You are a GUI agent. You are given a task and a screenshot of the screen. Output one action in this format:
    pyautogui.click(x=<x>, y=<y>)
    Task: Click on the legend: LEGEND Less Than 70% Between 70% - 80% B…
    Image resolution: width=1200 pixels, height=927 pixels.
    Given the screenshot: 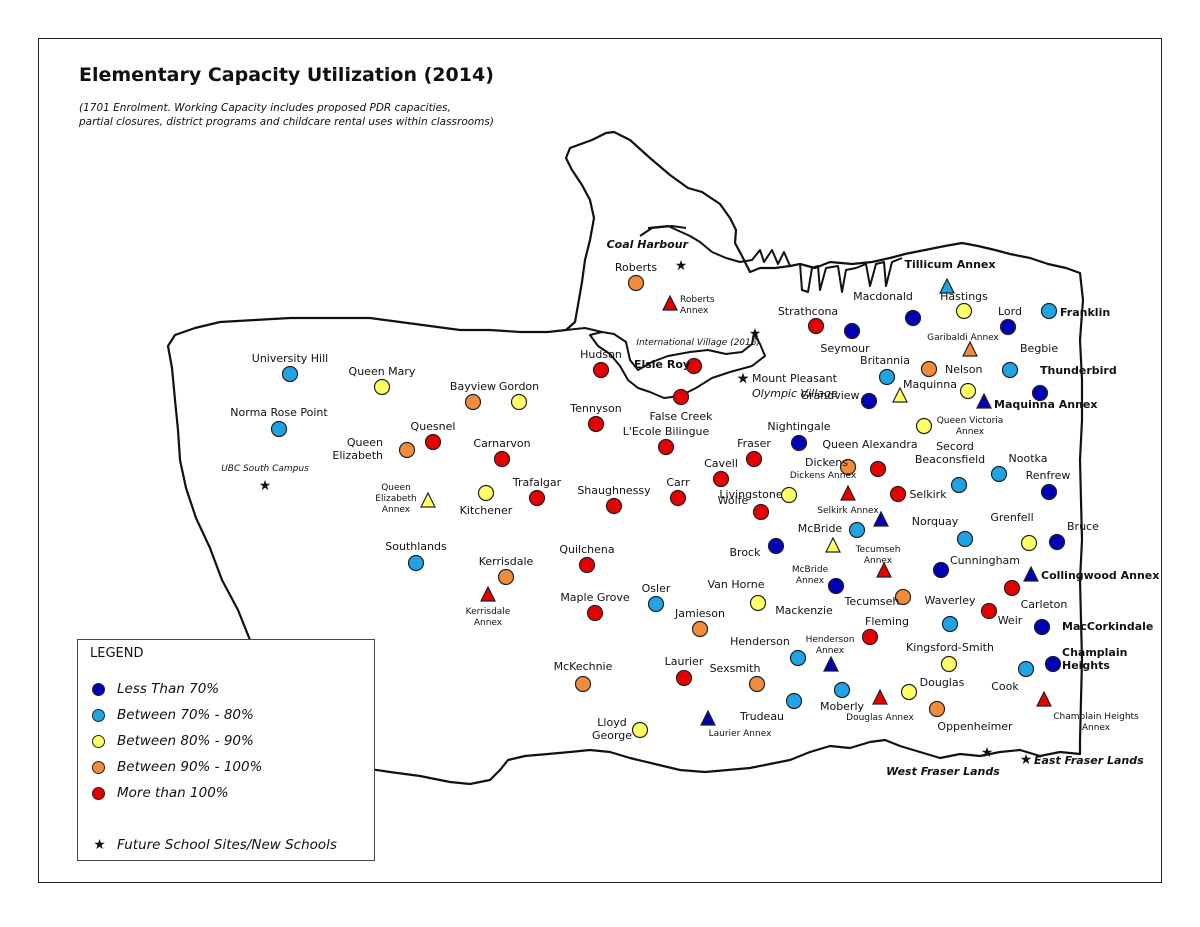 What is the action you would take?
    pyautogui.click(x=226, y=750)
    